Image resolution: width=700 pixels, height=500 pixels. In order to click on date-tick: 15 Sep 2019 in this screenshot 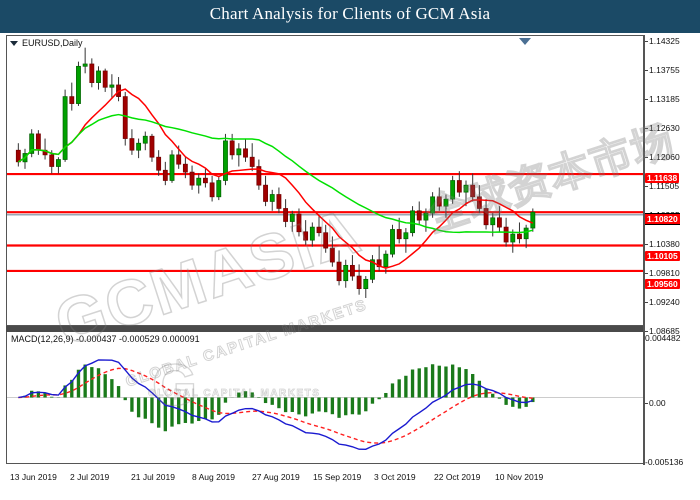, I will do `click(337, 477)`.